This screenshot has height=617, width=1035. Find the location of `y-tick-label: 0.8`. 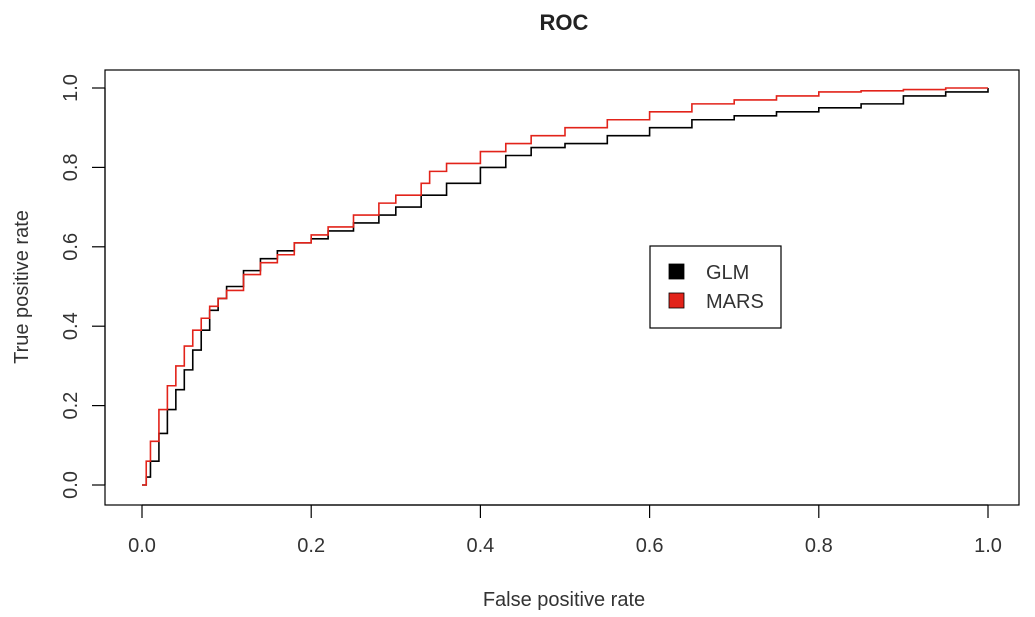

y-tick-label: 0.8 is located at coordinates (71, 167).